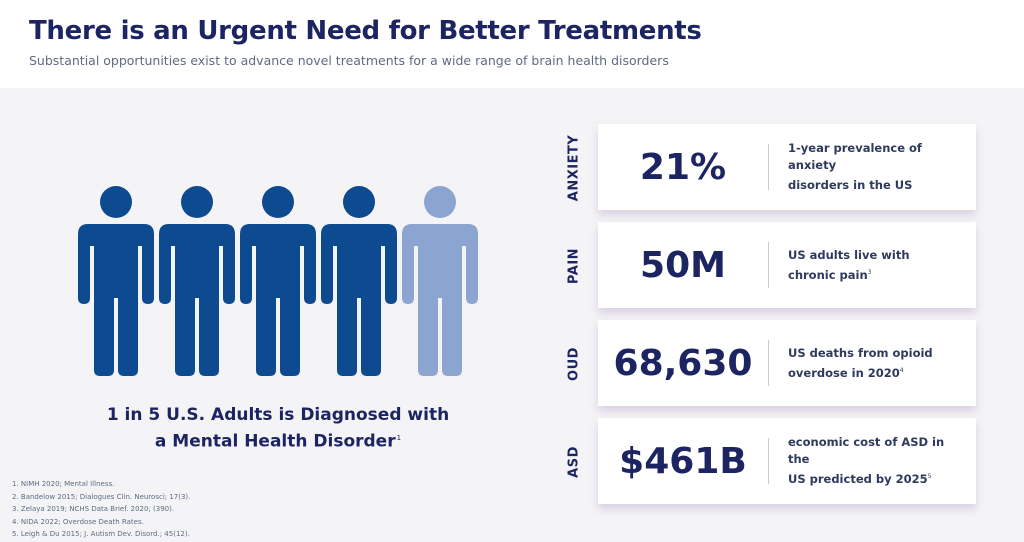 The height and width of the screenshot is (542, 1024). I want to click on footnote-4: 4. NIDA 2022; Overdose Death Rates., so click(78, 521).